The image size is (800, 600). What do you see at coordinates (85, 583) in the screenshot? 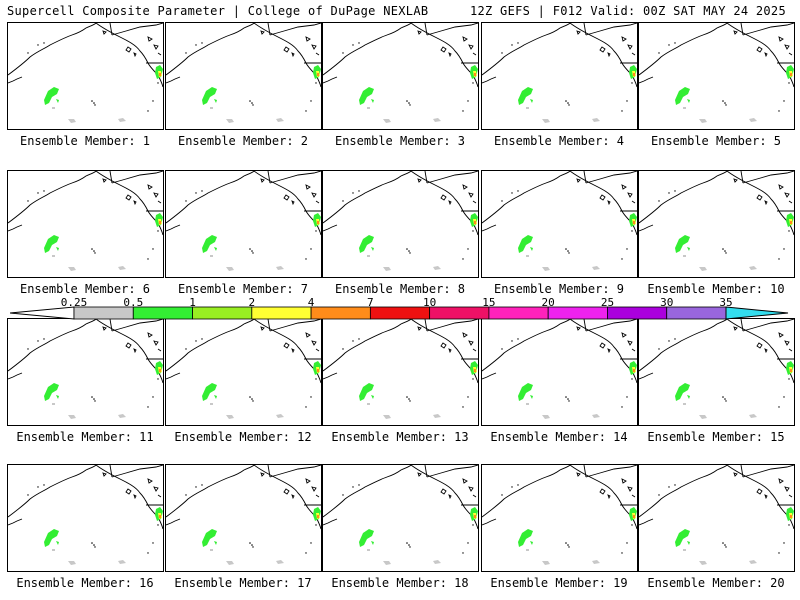
I see `ensemble-member-label: Ensemble Member: 16` at bounding box center [85, 583].